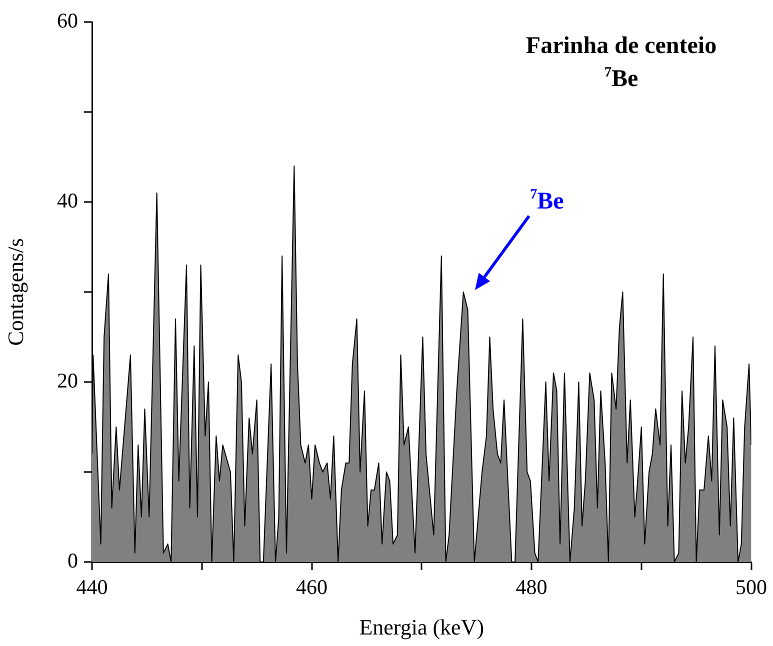 The height and width of the screenshot is (646, 773). I want to click on x-tick-label: 460, so click(312, 587).